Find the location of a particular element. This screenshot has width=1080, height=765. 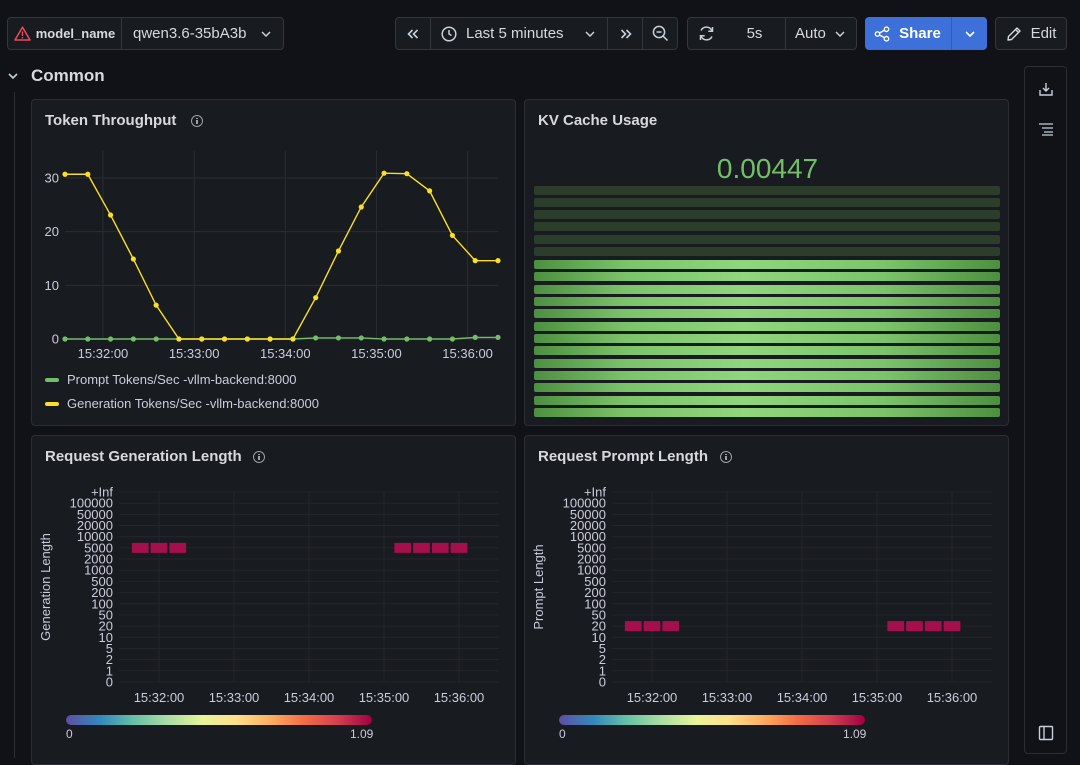

legend-item-generation: Generation Tokens/Sec -vllm-backend:8000 is located at coordinates (182, 403).